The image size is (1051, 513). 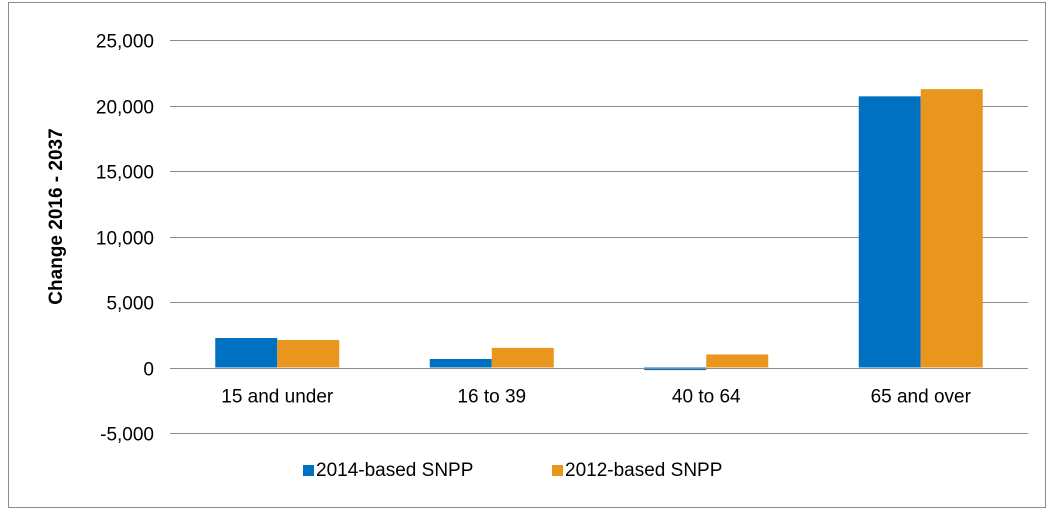 I want to click on x-tick-label: 16 to 39, so click(x=491, y=397).